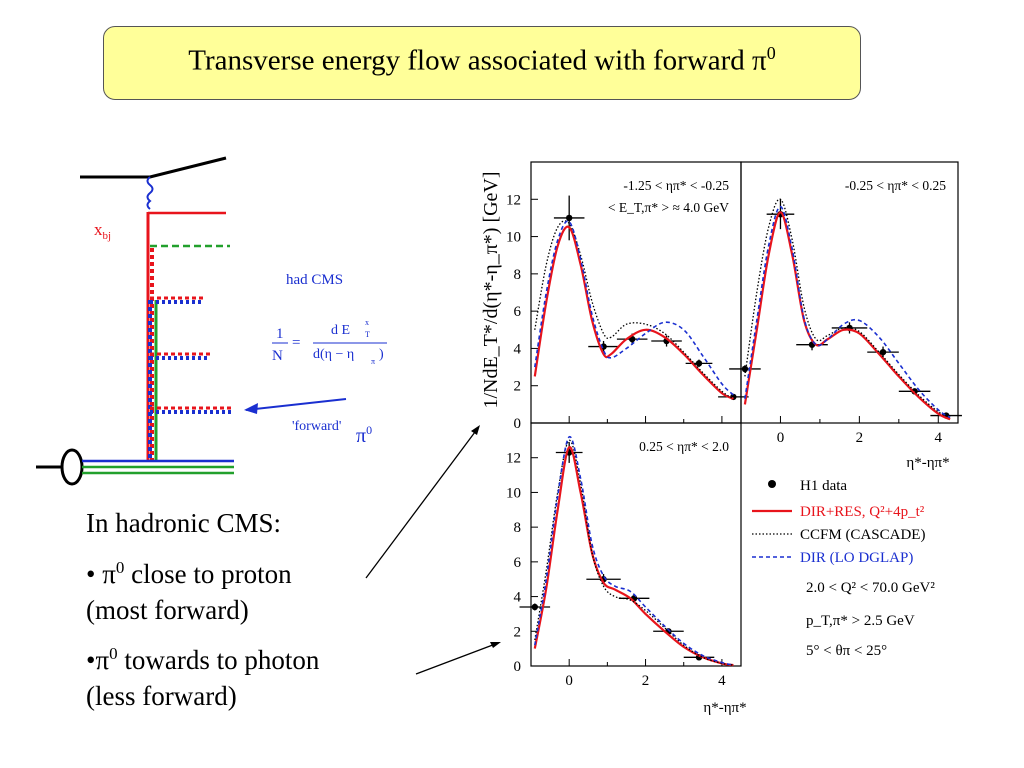 The height and width of the screenshot is (768, 1024). I want to click on bullet-heading: In hadronic CMS:, so click(183, 523).